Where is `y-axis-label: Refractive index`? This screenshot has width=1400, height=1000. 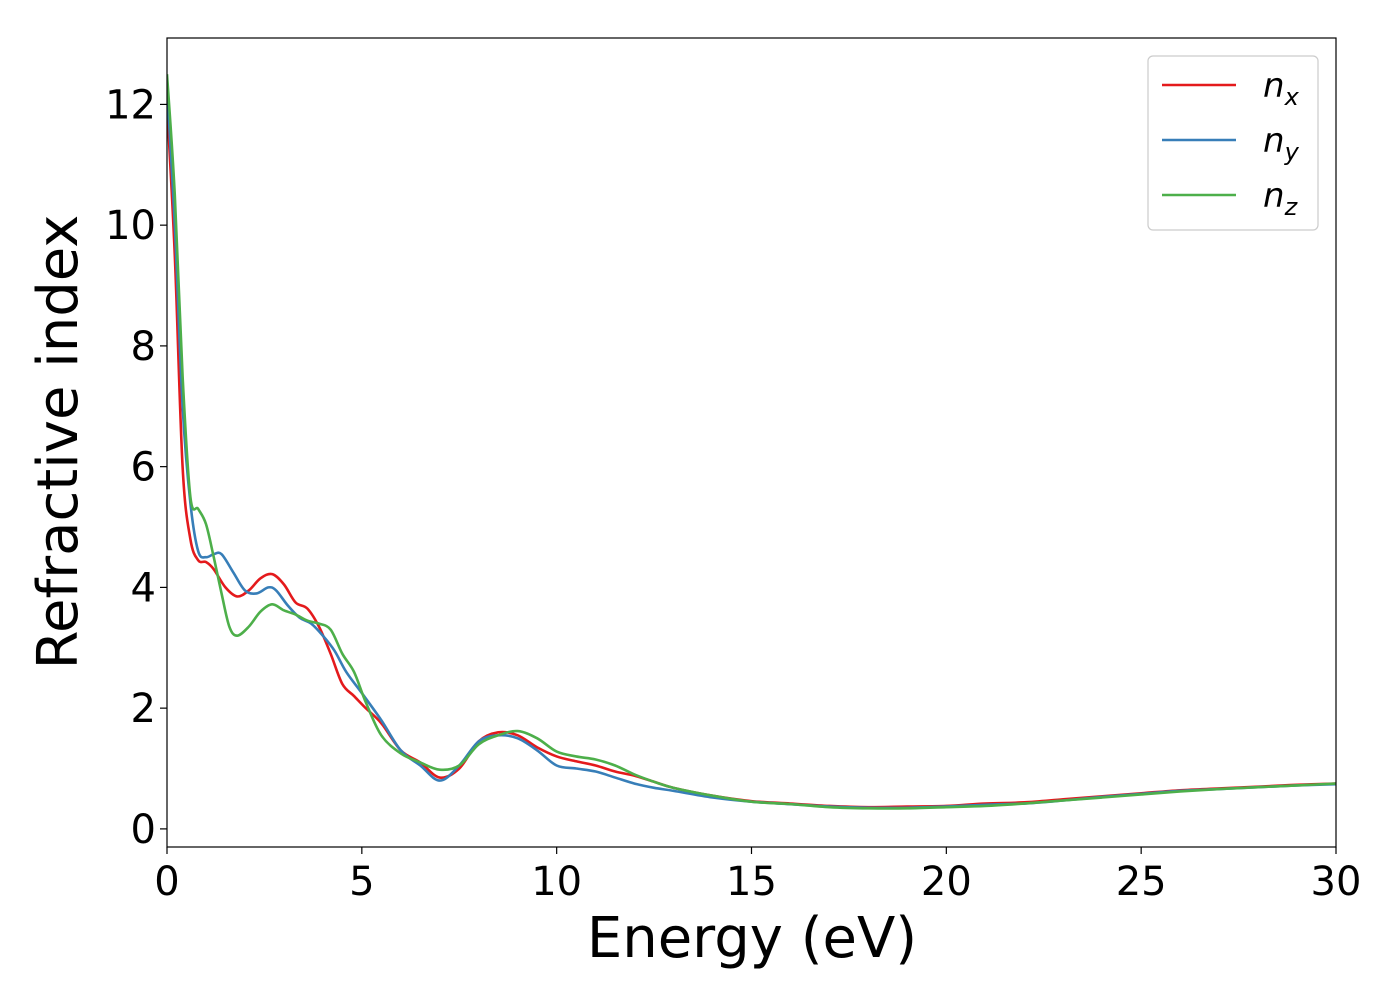
y-axis-label: Refractive index is located at coordinates (58, 442).